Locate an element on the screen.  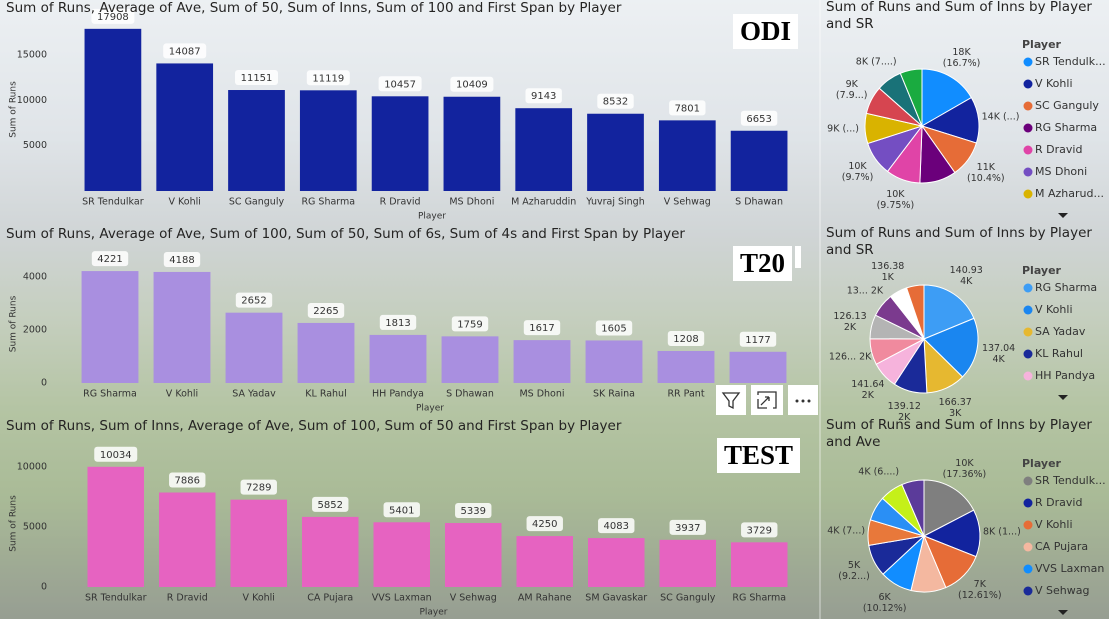
slice-label: 6K (10.12%) is located at coordinates (884, 603).